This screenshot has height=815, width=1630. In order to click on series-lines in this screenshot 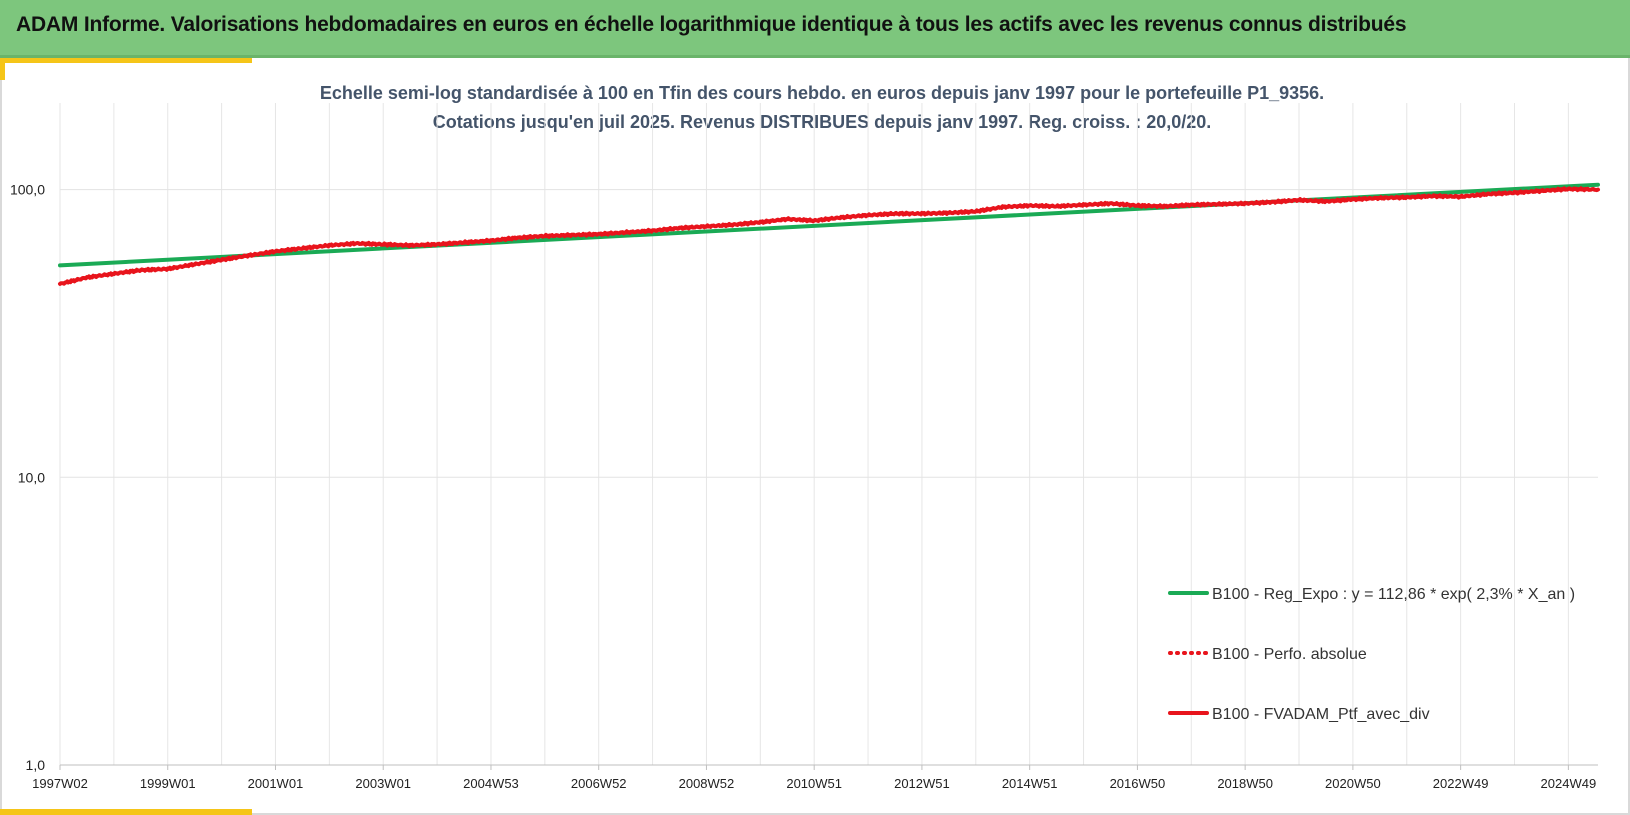, I will do `click(829, 234)`.